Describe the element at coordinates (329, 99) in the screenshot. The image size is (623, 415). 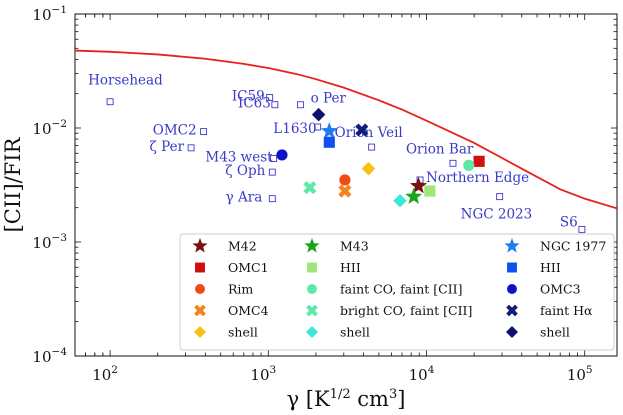
I see `lit-label-o-per: o Per` at that location.